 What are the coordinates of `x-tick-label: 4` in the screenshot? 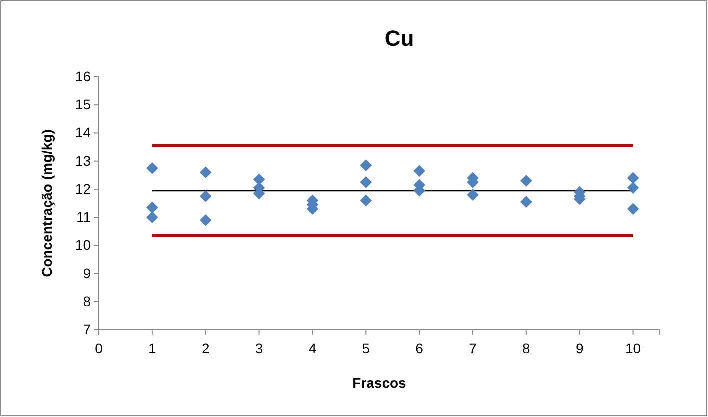 It's located at (312, 348).